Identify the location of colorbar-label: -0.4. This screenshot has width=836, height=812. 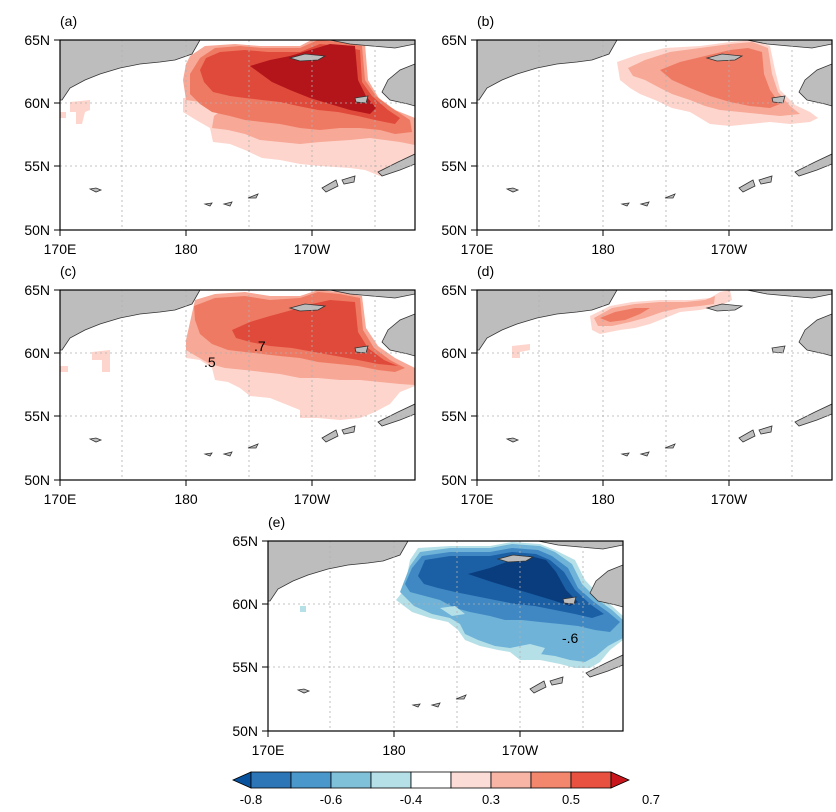
(411, 799).